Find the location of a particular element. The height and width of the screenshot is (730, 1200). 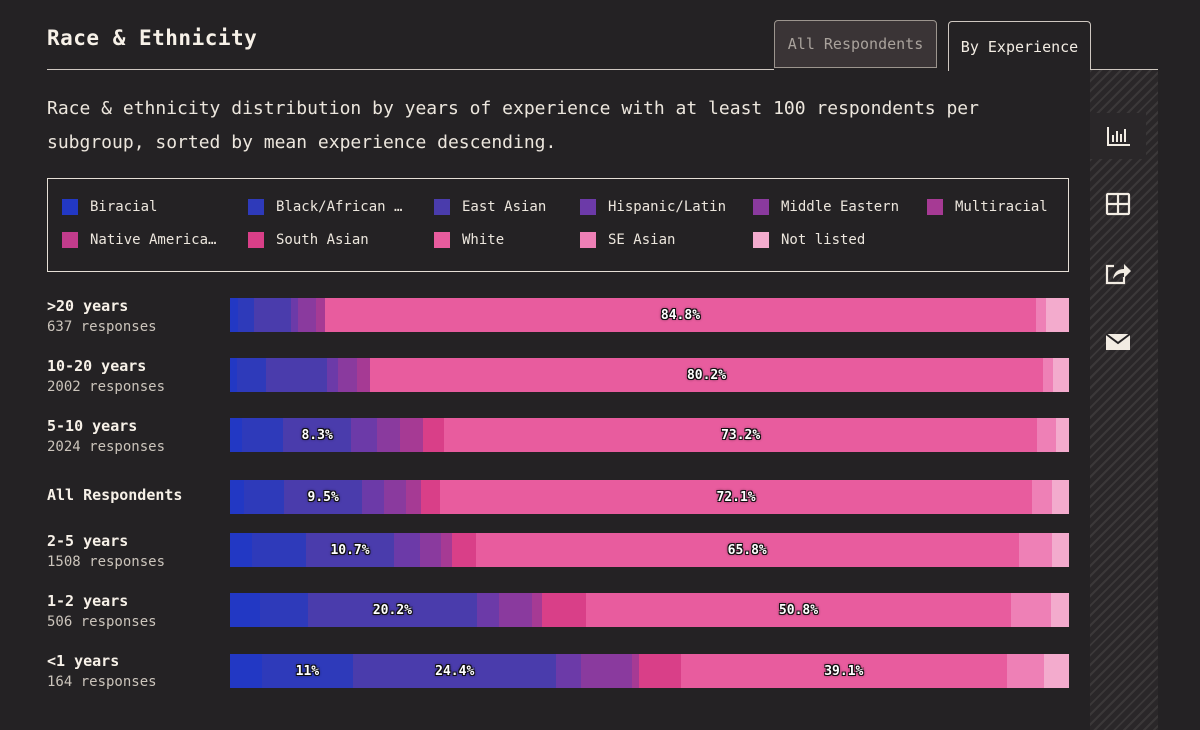

bar-segment: 50.8% is located at coordinates (798, 610).